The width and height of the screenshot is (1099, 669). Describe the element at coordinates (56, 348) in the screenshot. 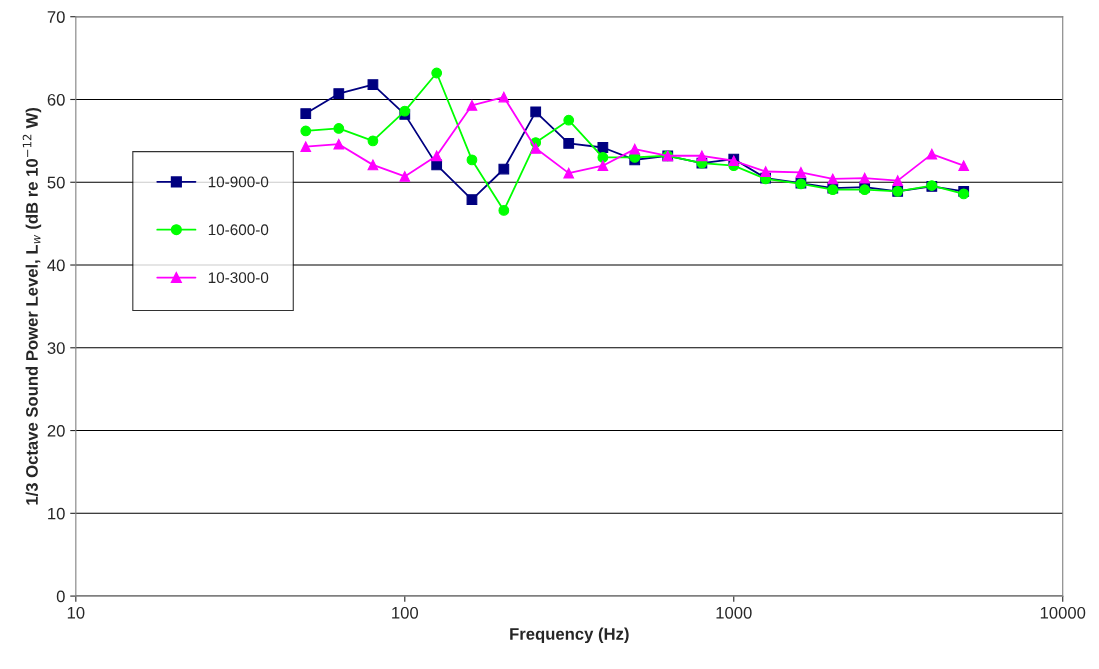

I see `y-tick-label: 30` at that location.